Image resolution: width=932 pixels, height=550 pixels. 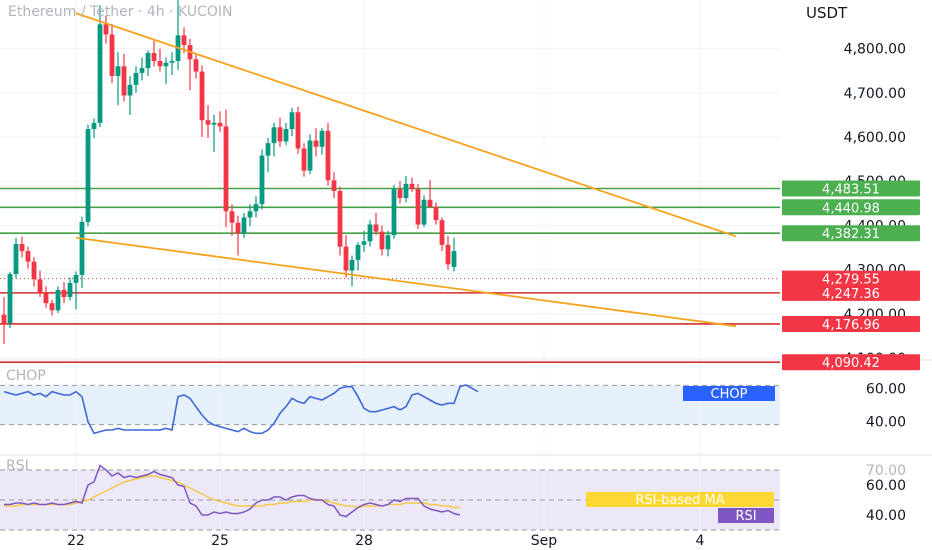 I want to click on time-tick-label: 25, so click(x=220, y=541).